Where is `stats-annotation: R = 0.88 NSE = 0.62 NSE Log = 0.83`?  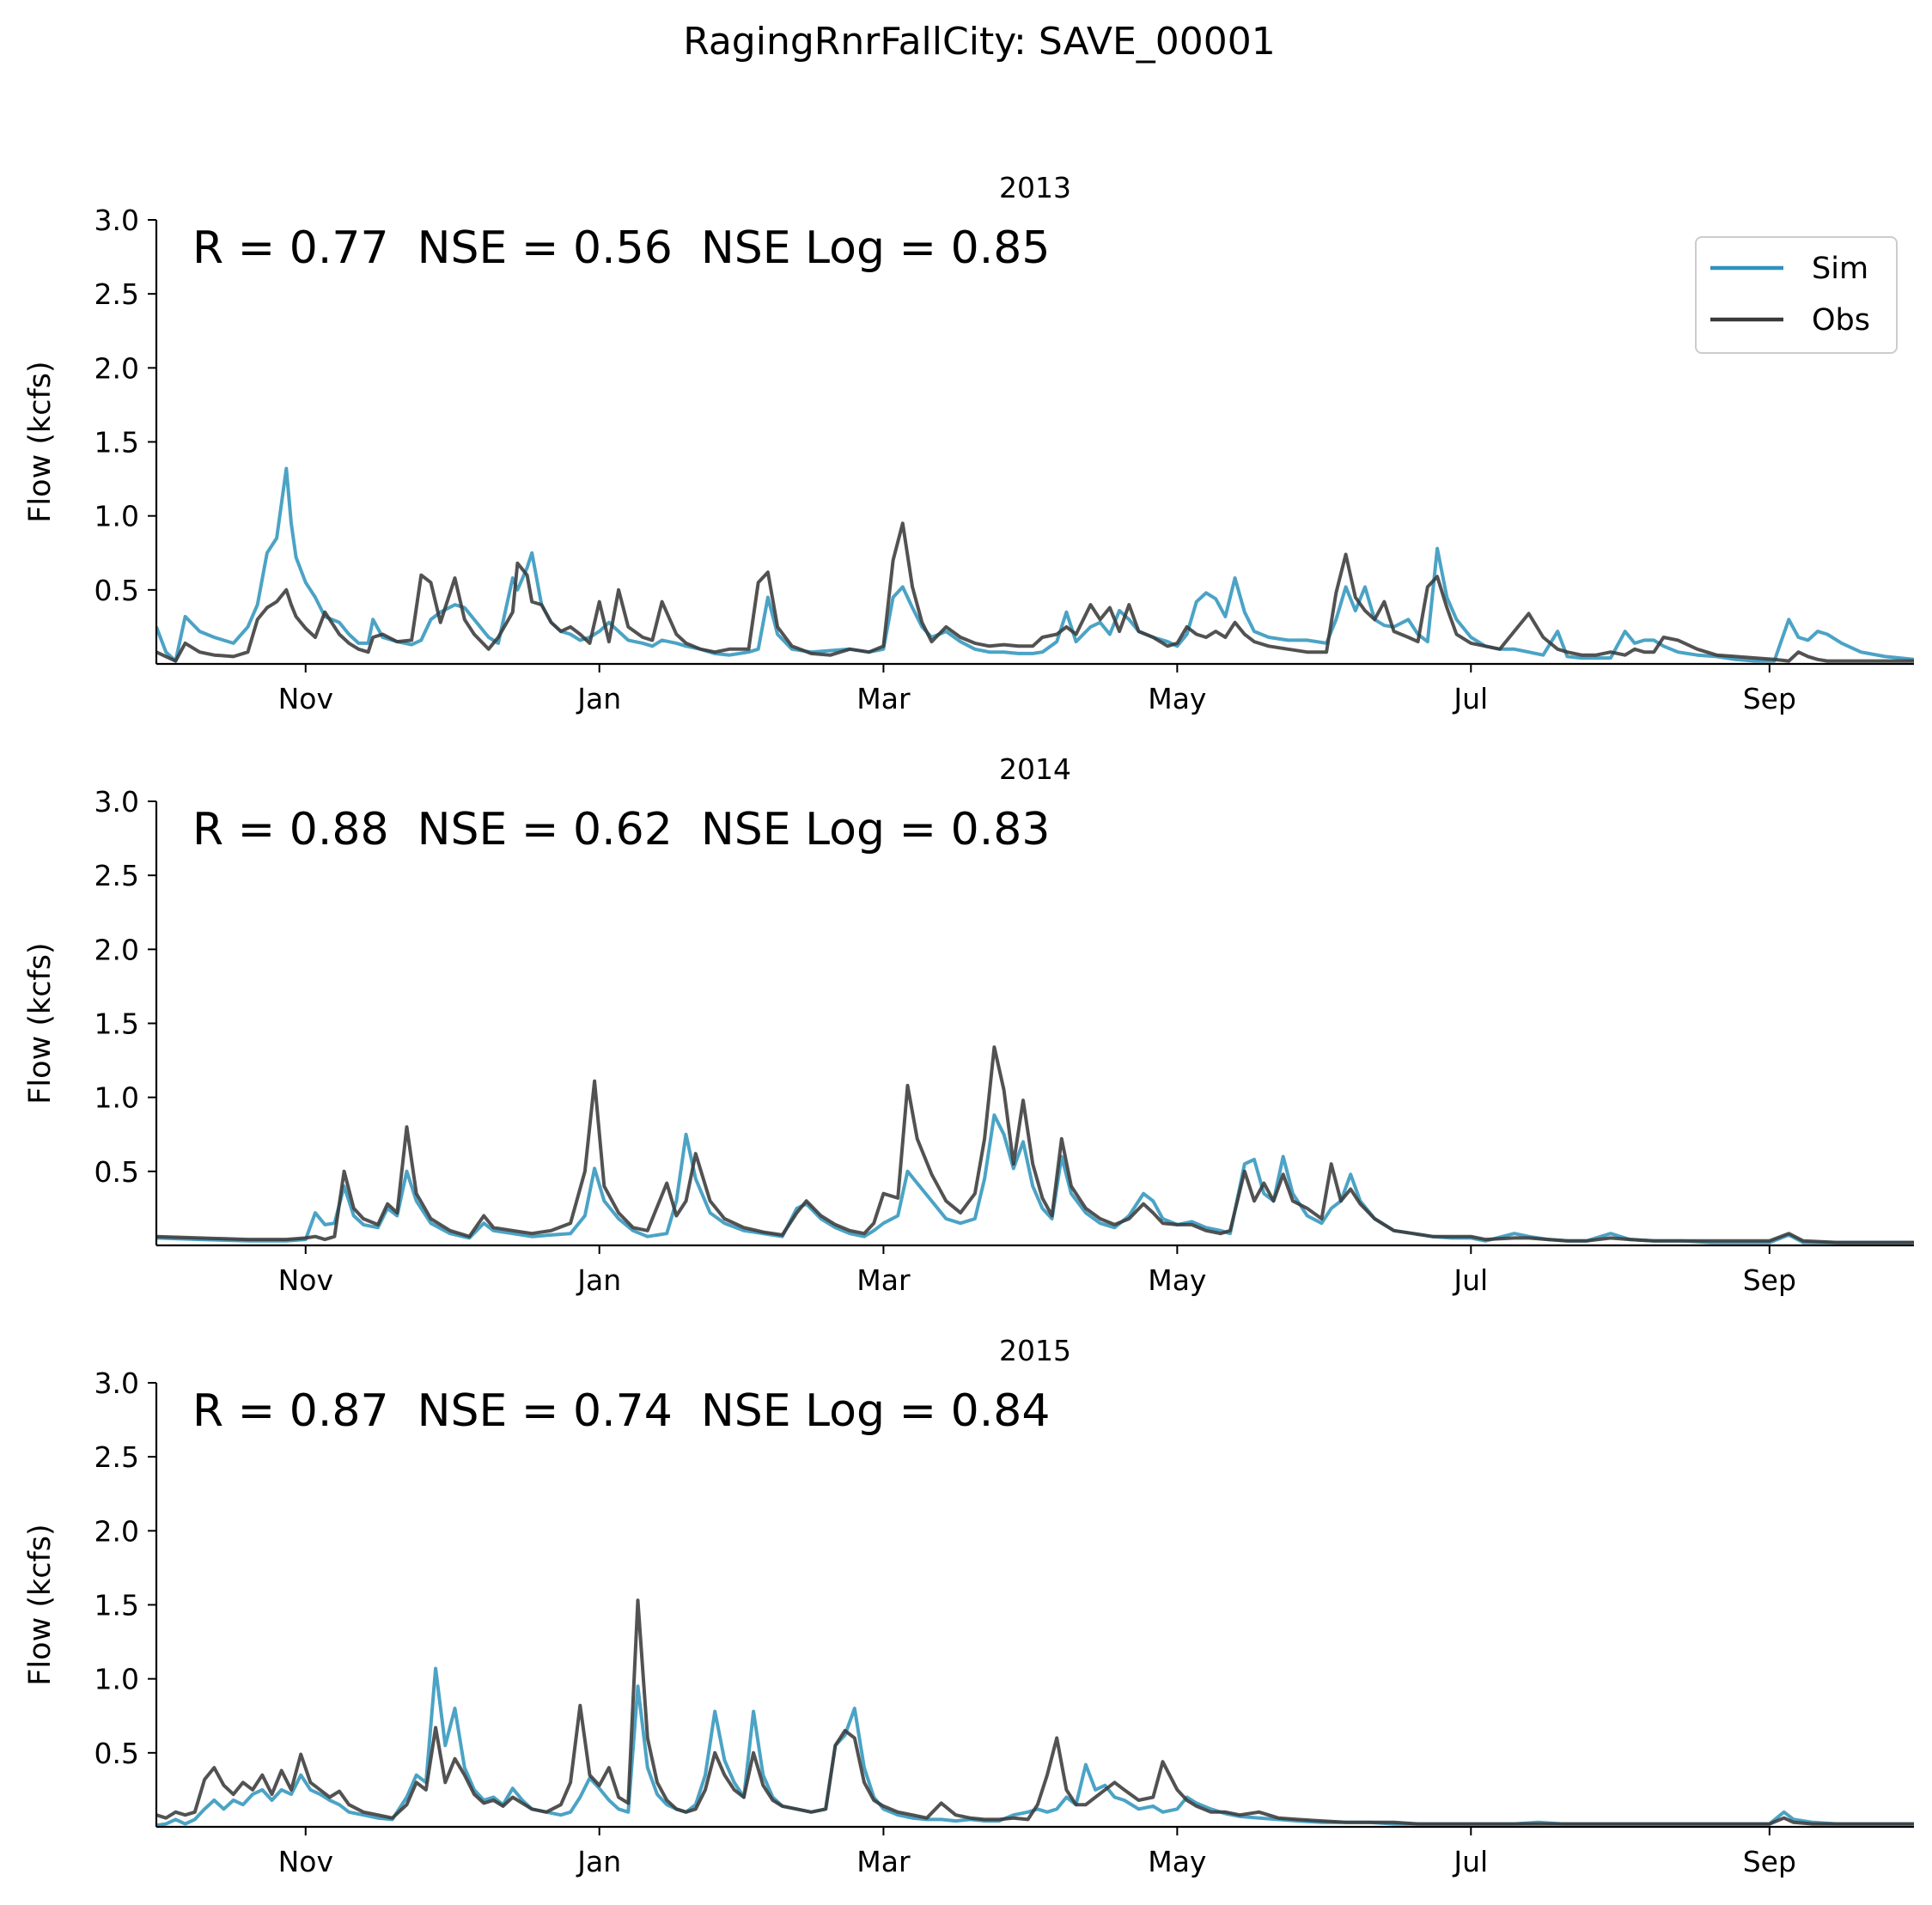 stats-annotation: R = 0.88 NSE = 0.62 NSE Log = 0.83 is located at coordinates (621, 829).